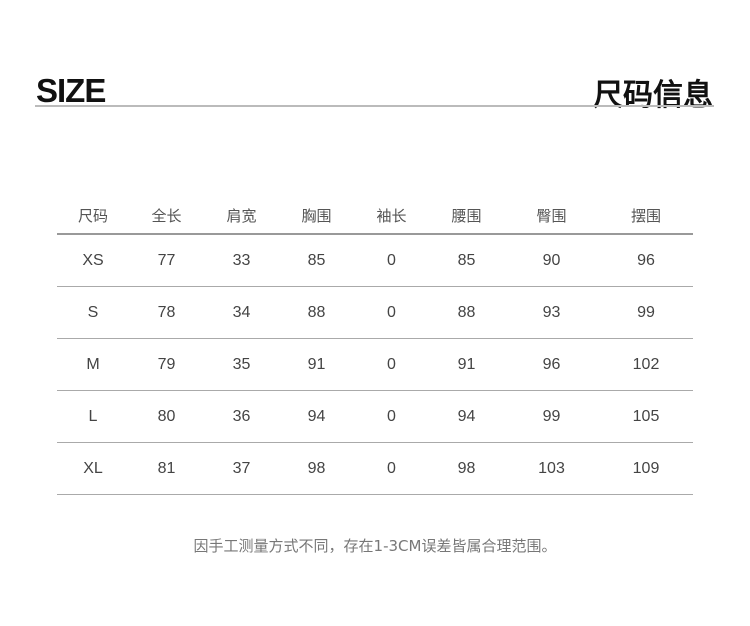 The height and width of the screenshot is (626, 750). I want to click on table-cell: 109, so click(646, 468).